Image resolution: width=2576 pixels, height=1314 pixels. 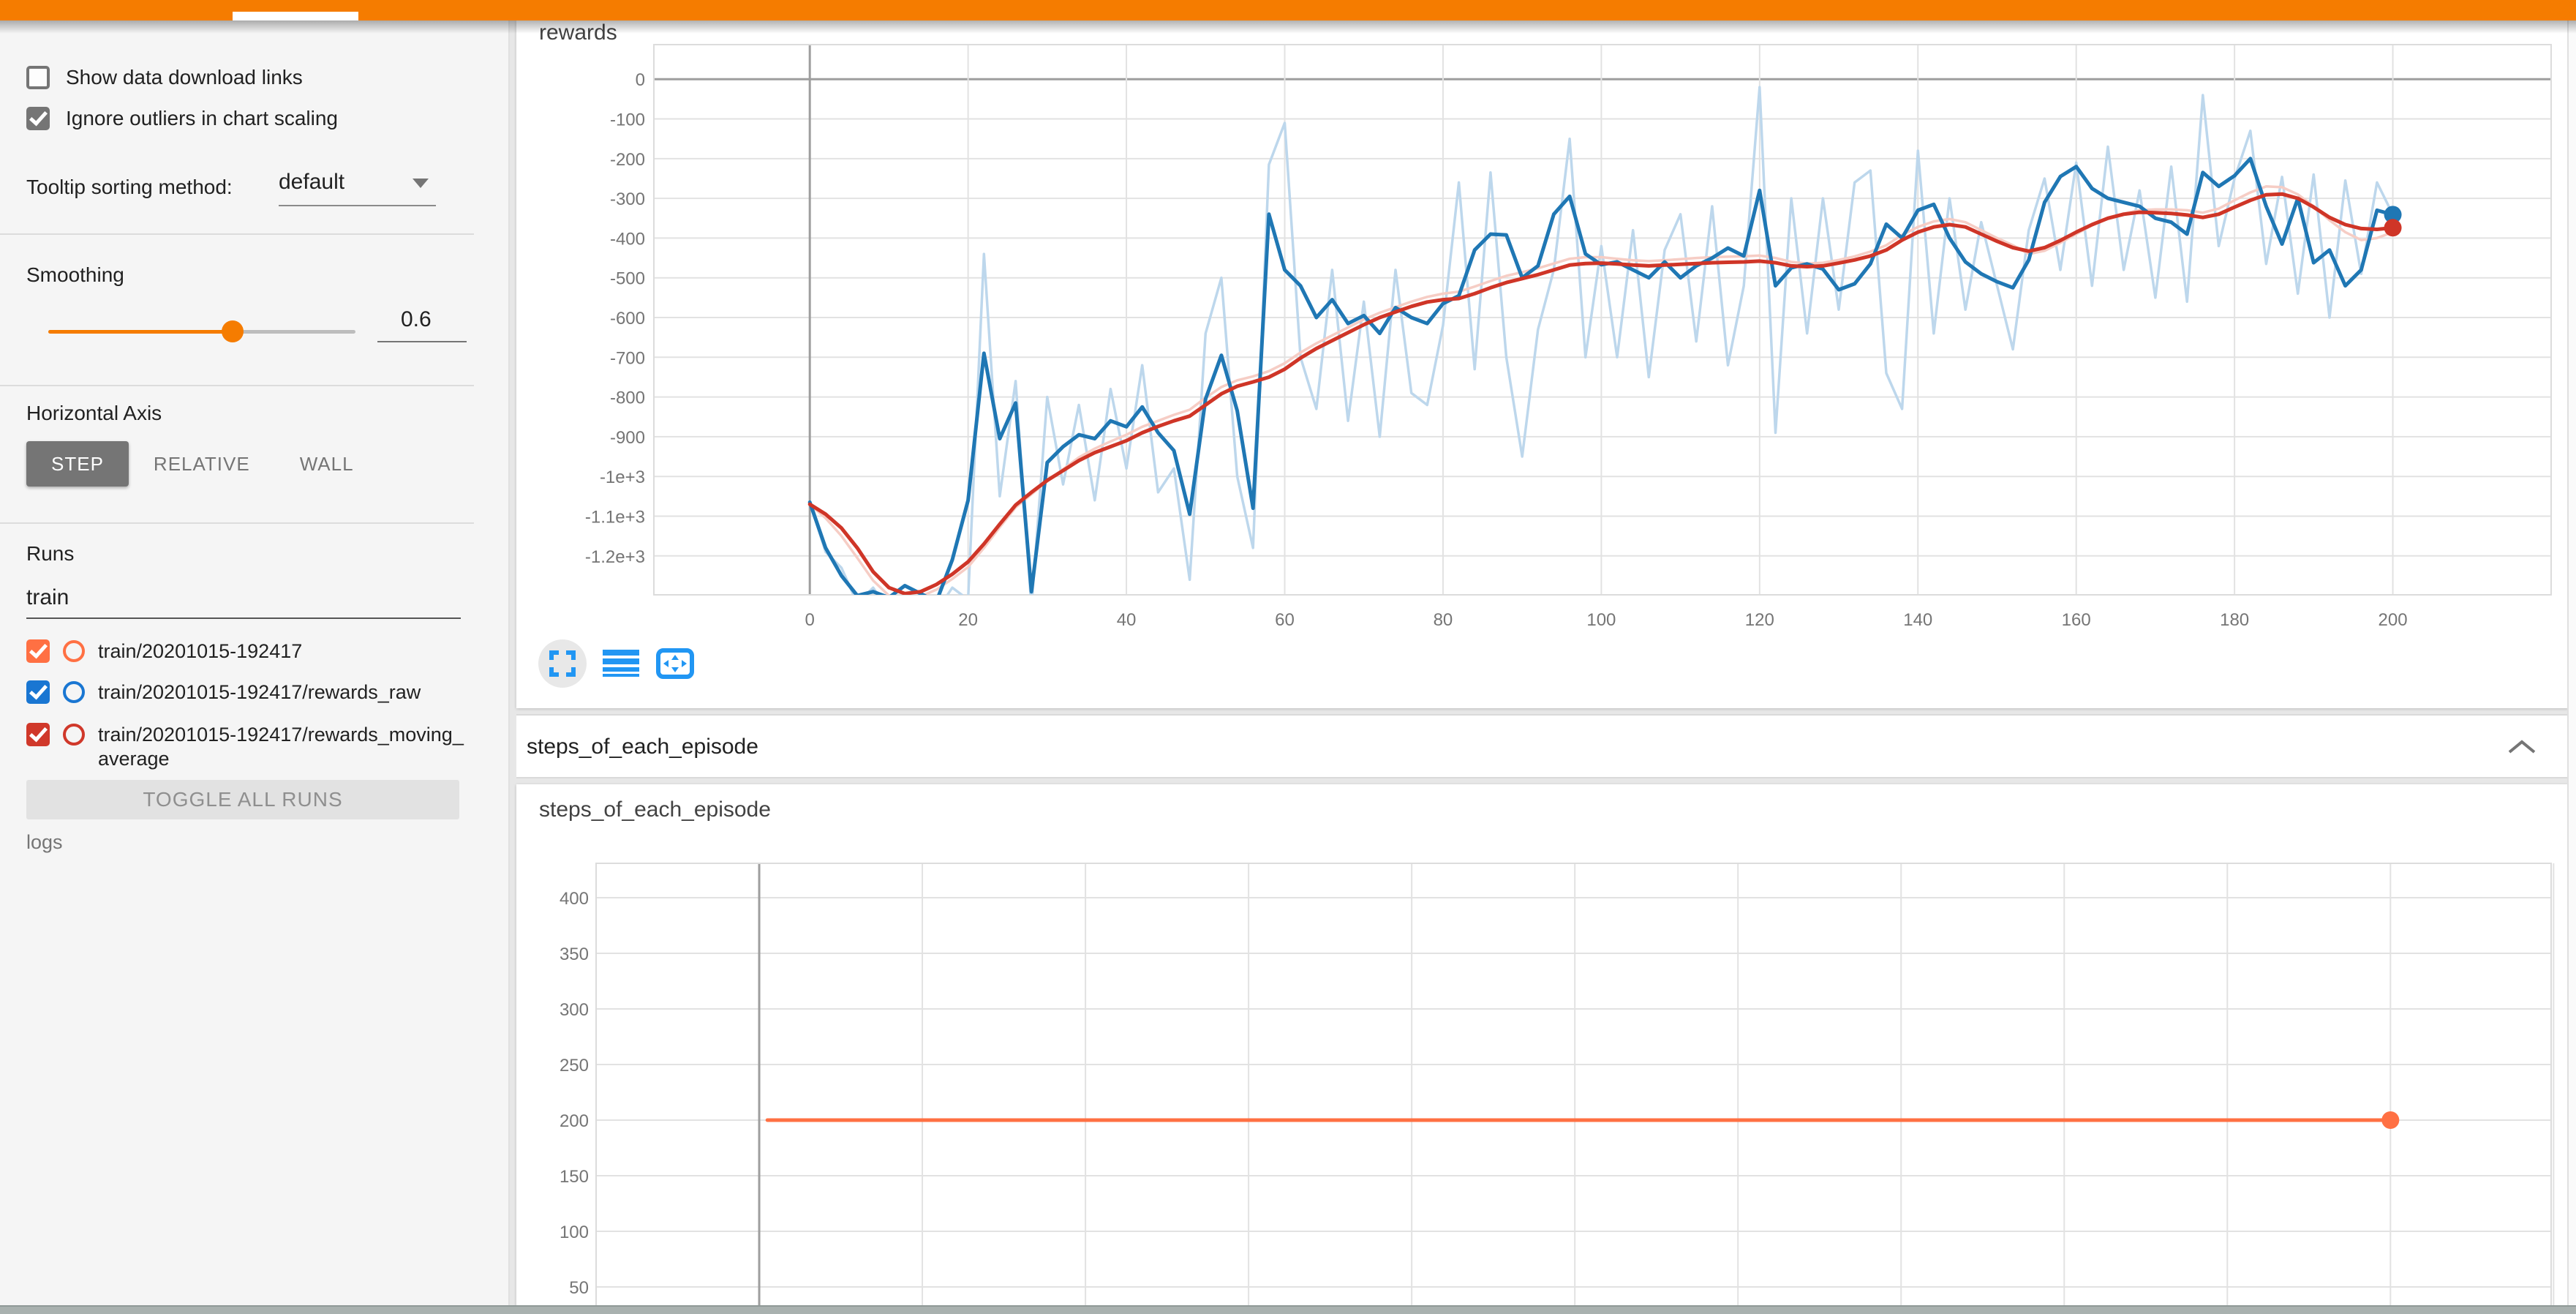 I want to click on smoothing-slider, so click(x=201, y=331).